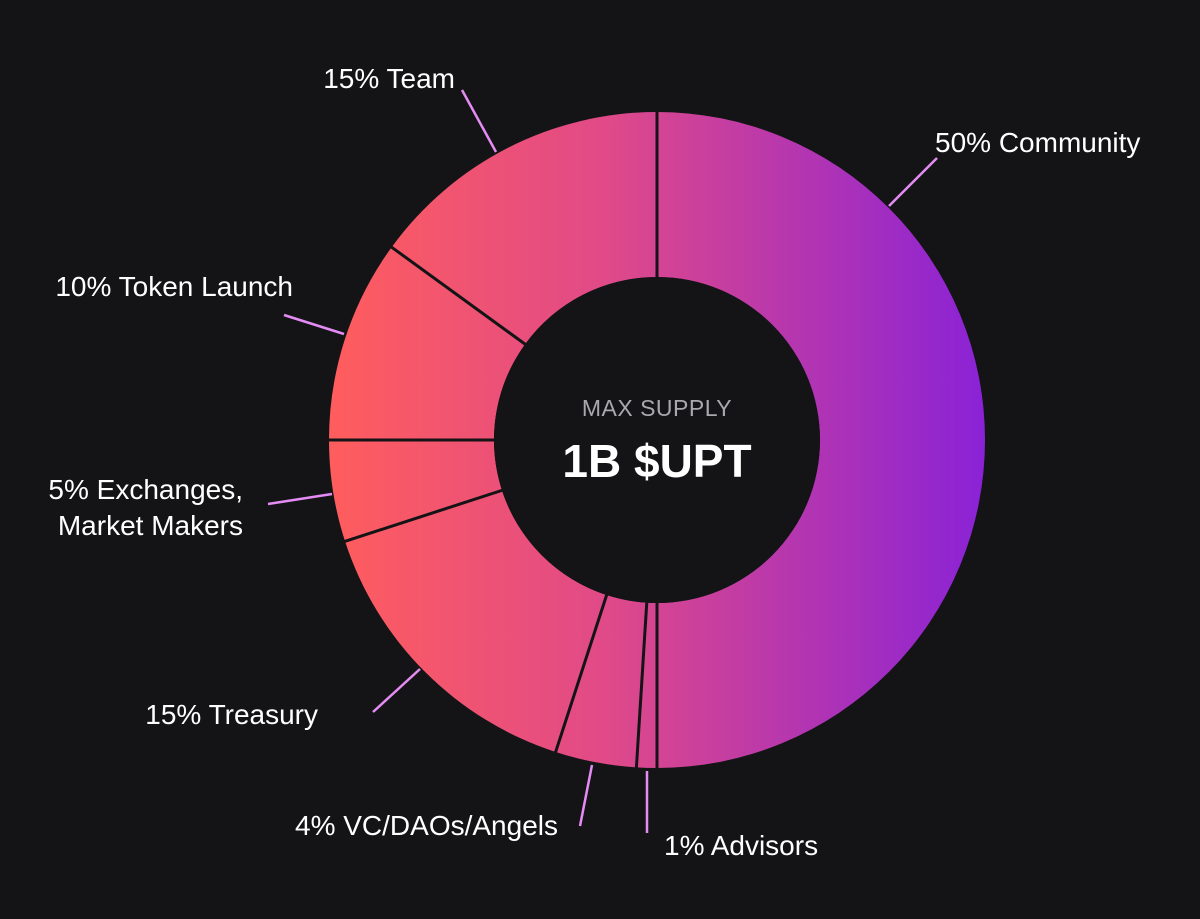 This screenshot has width=1200, height=919. Describe the element at coordinates (656, 461) in the screenshot. I see `center-value: 1B $UPT` at that location.